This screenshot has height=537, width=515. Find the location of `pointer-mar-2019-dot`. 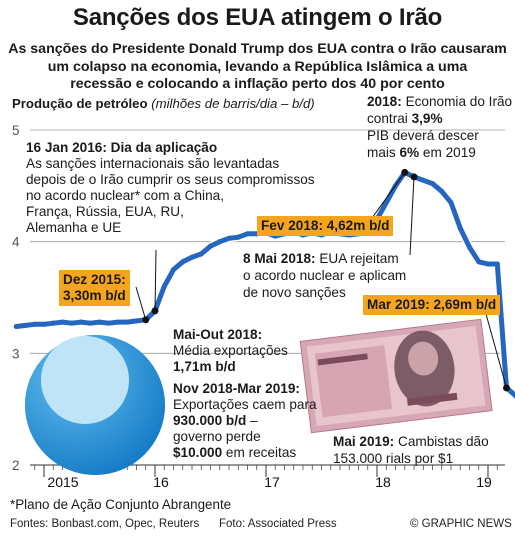

pointer-mar-2019-dot is located at coordinates (506, 388).